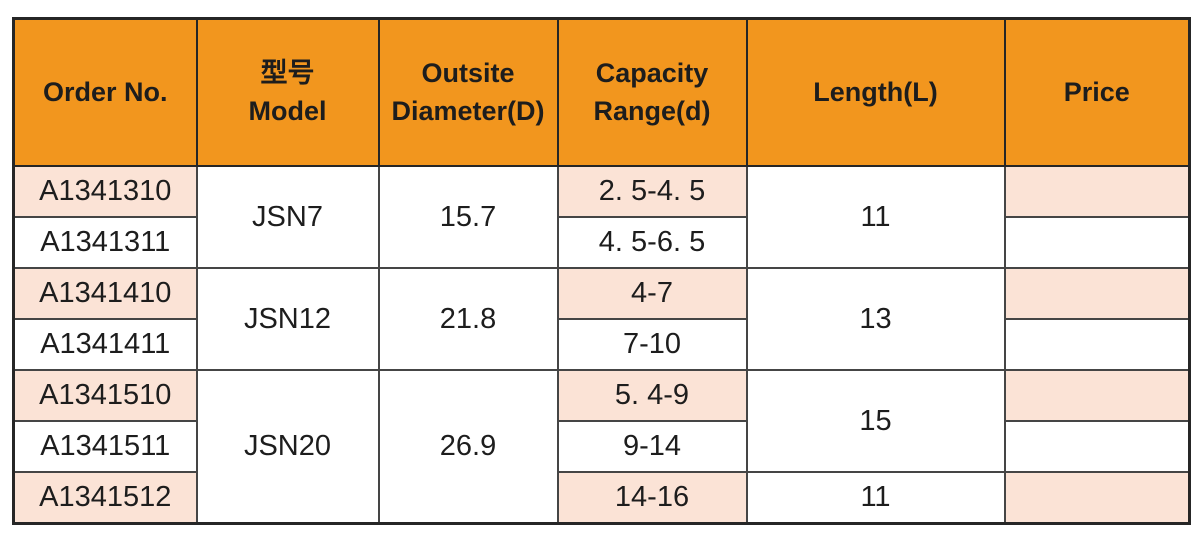 The image size is (1200, 557). I want to click on table-row: A1341512 14-16 11, so click(601, 498).